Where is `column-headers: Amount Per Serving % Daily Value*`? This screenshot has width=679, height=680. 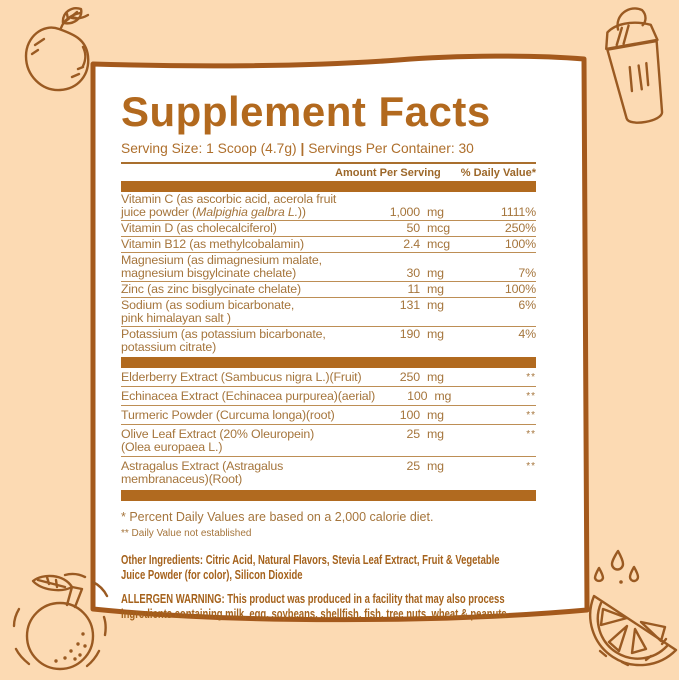
column-headers: Amount Per Serving % Daily Value* is located at coordinates (328, 173).